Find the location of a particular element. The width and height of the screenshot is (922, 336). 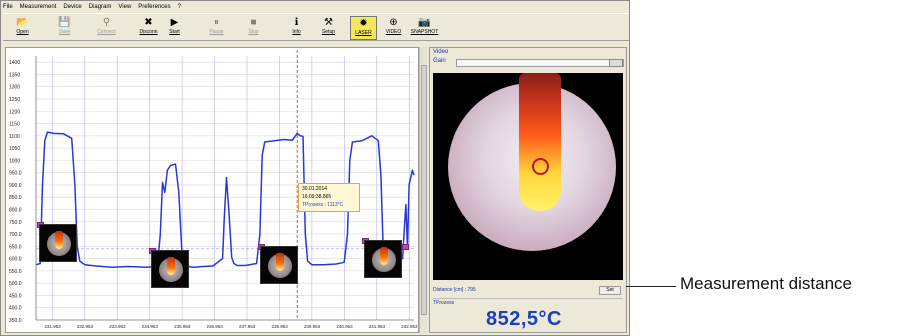

pause-icon: ⏸ is located at coordinates (216, 22).